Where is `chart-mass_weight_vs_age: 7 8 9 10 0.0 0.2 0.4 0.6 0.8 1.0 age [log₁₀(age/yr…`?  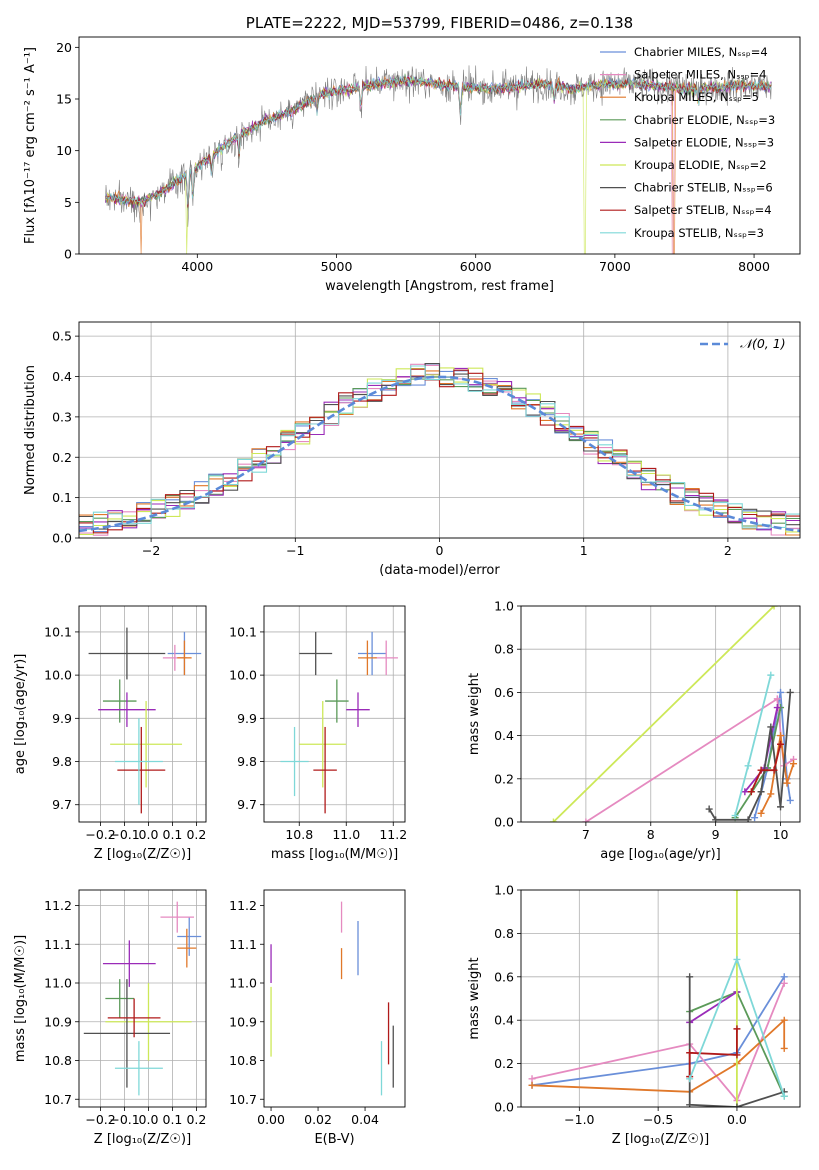 chart-mass_weight_vs_age: 7 8 9 10 0.0 0.2 0.4 0.6 0.8 1.0 age [log₁₀(age/yr… is located at coordinates (634, 730).